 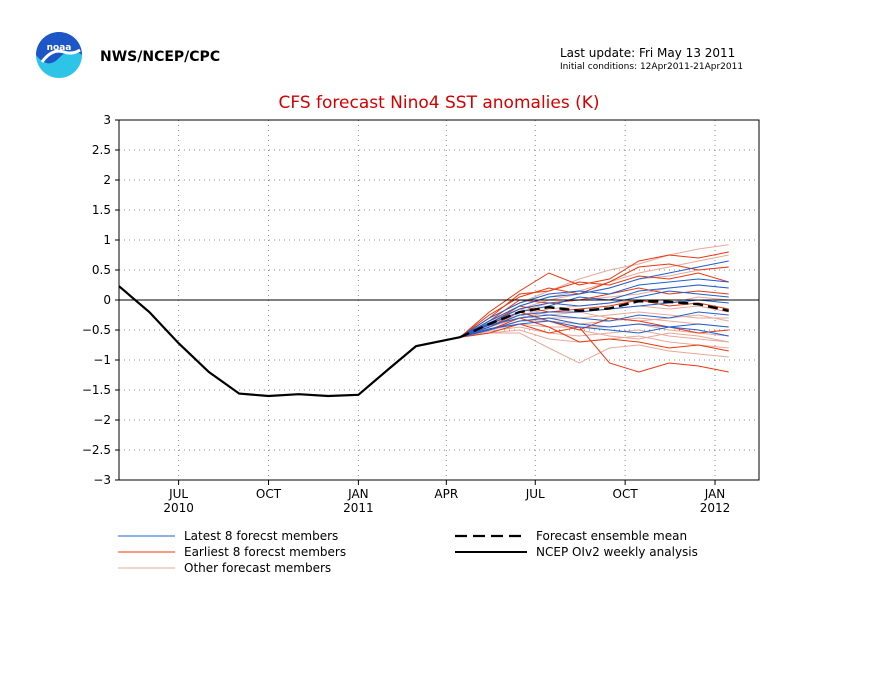 What do you see at coordinates (446, 494) in the screenshot?
I see `x-tick-label: APR` at bounding box center [446, 494].